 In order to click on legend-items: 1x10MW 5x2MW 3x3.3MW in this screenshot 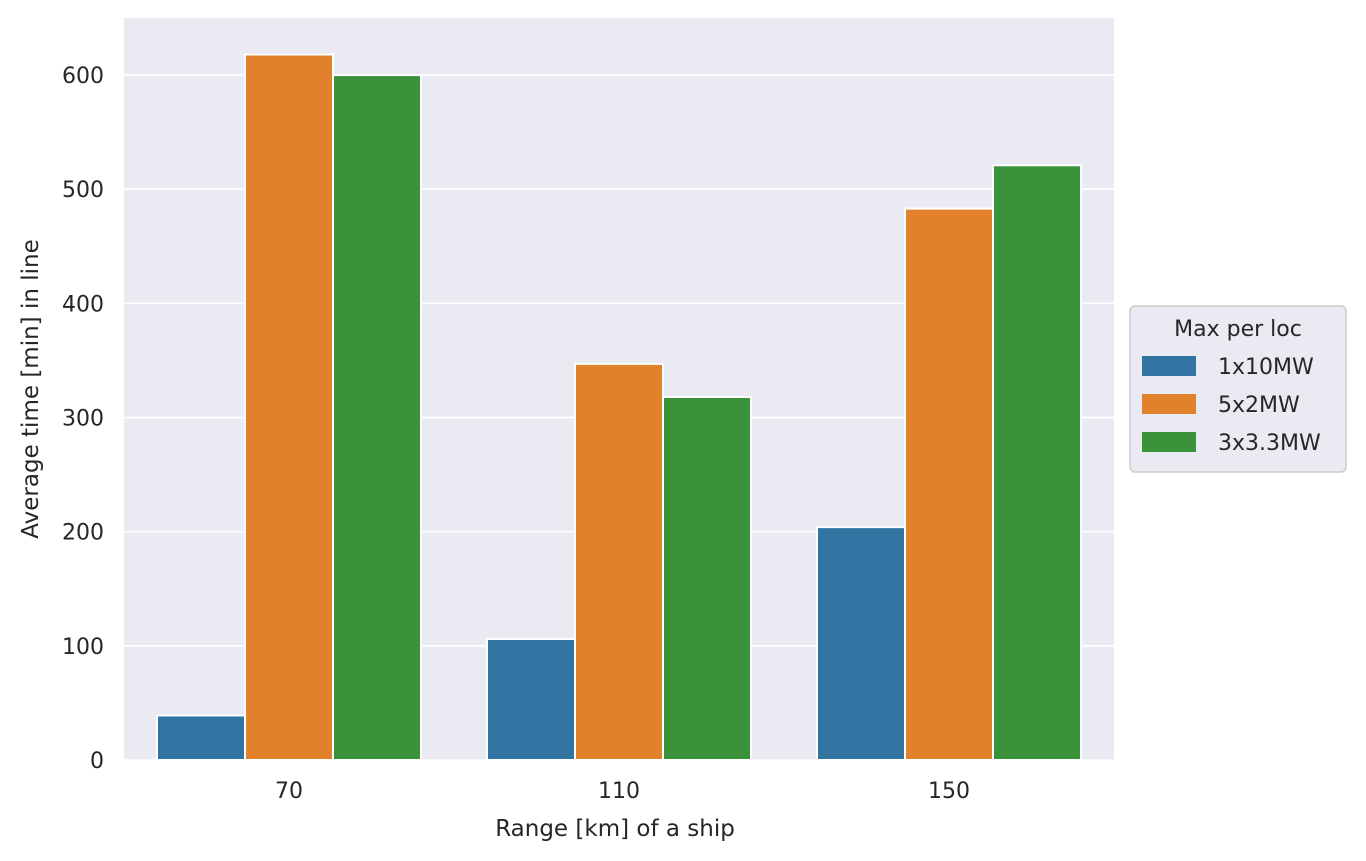, I will do `click(1231, 405)`.